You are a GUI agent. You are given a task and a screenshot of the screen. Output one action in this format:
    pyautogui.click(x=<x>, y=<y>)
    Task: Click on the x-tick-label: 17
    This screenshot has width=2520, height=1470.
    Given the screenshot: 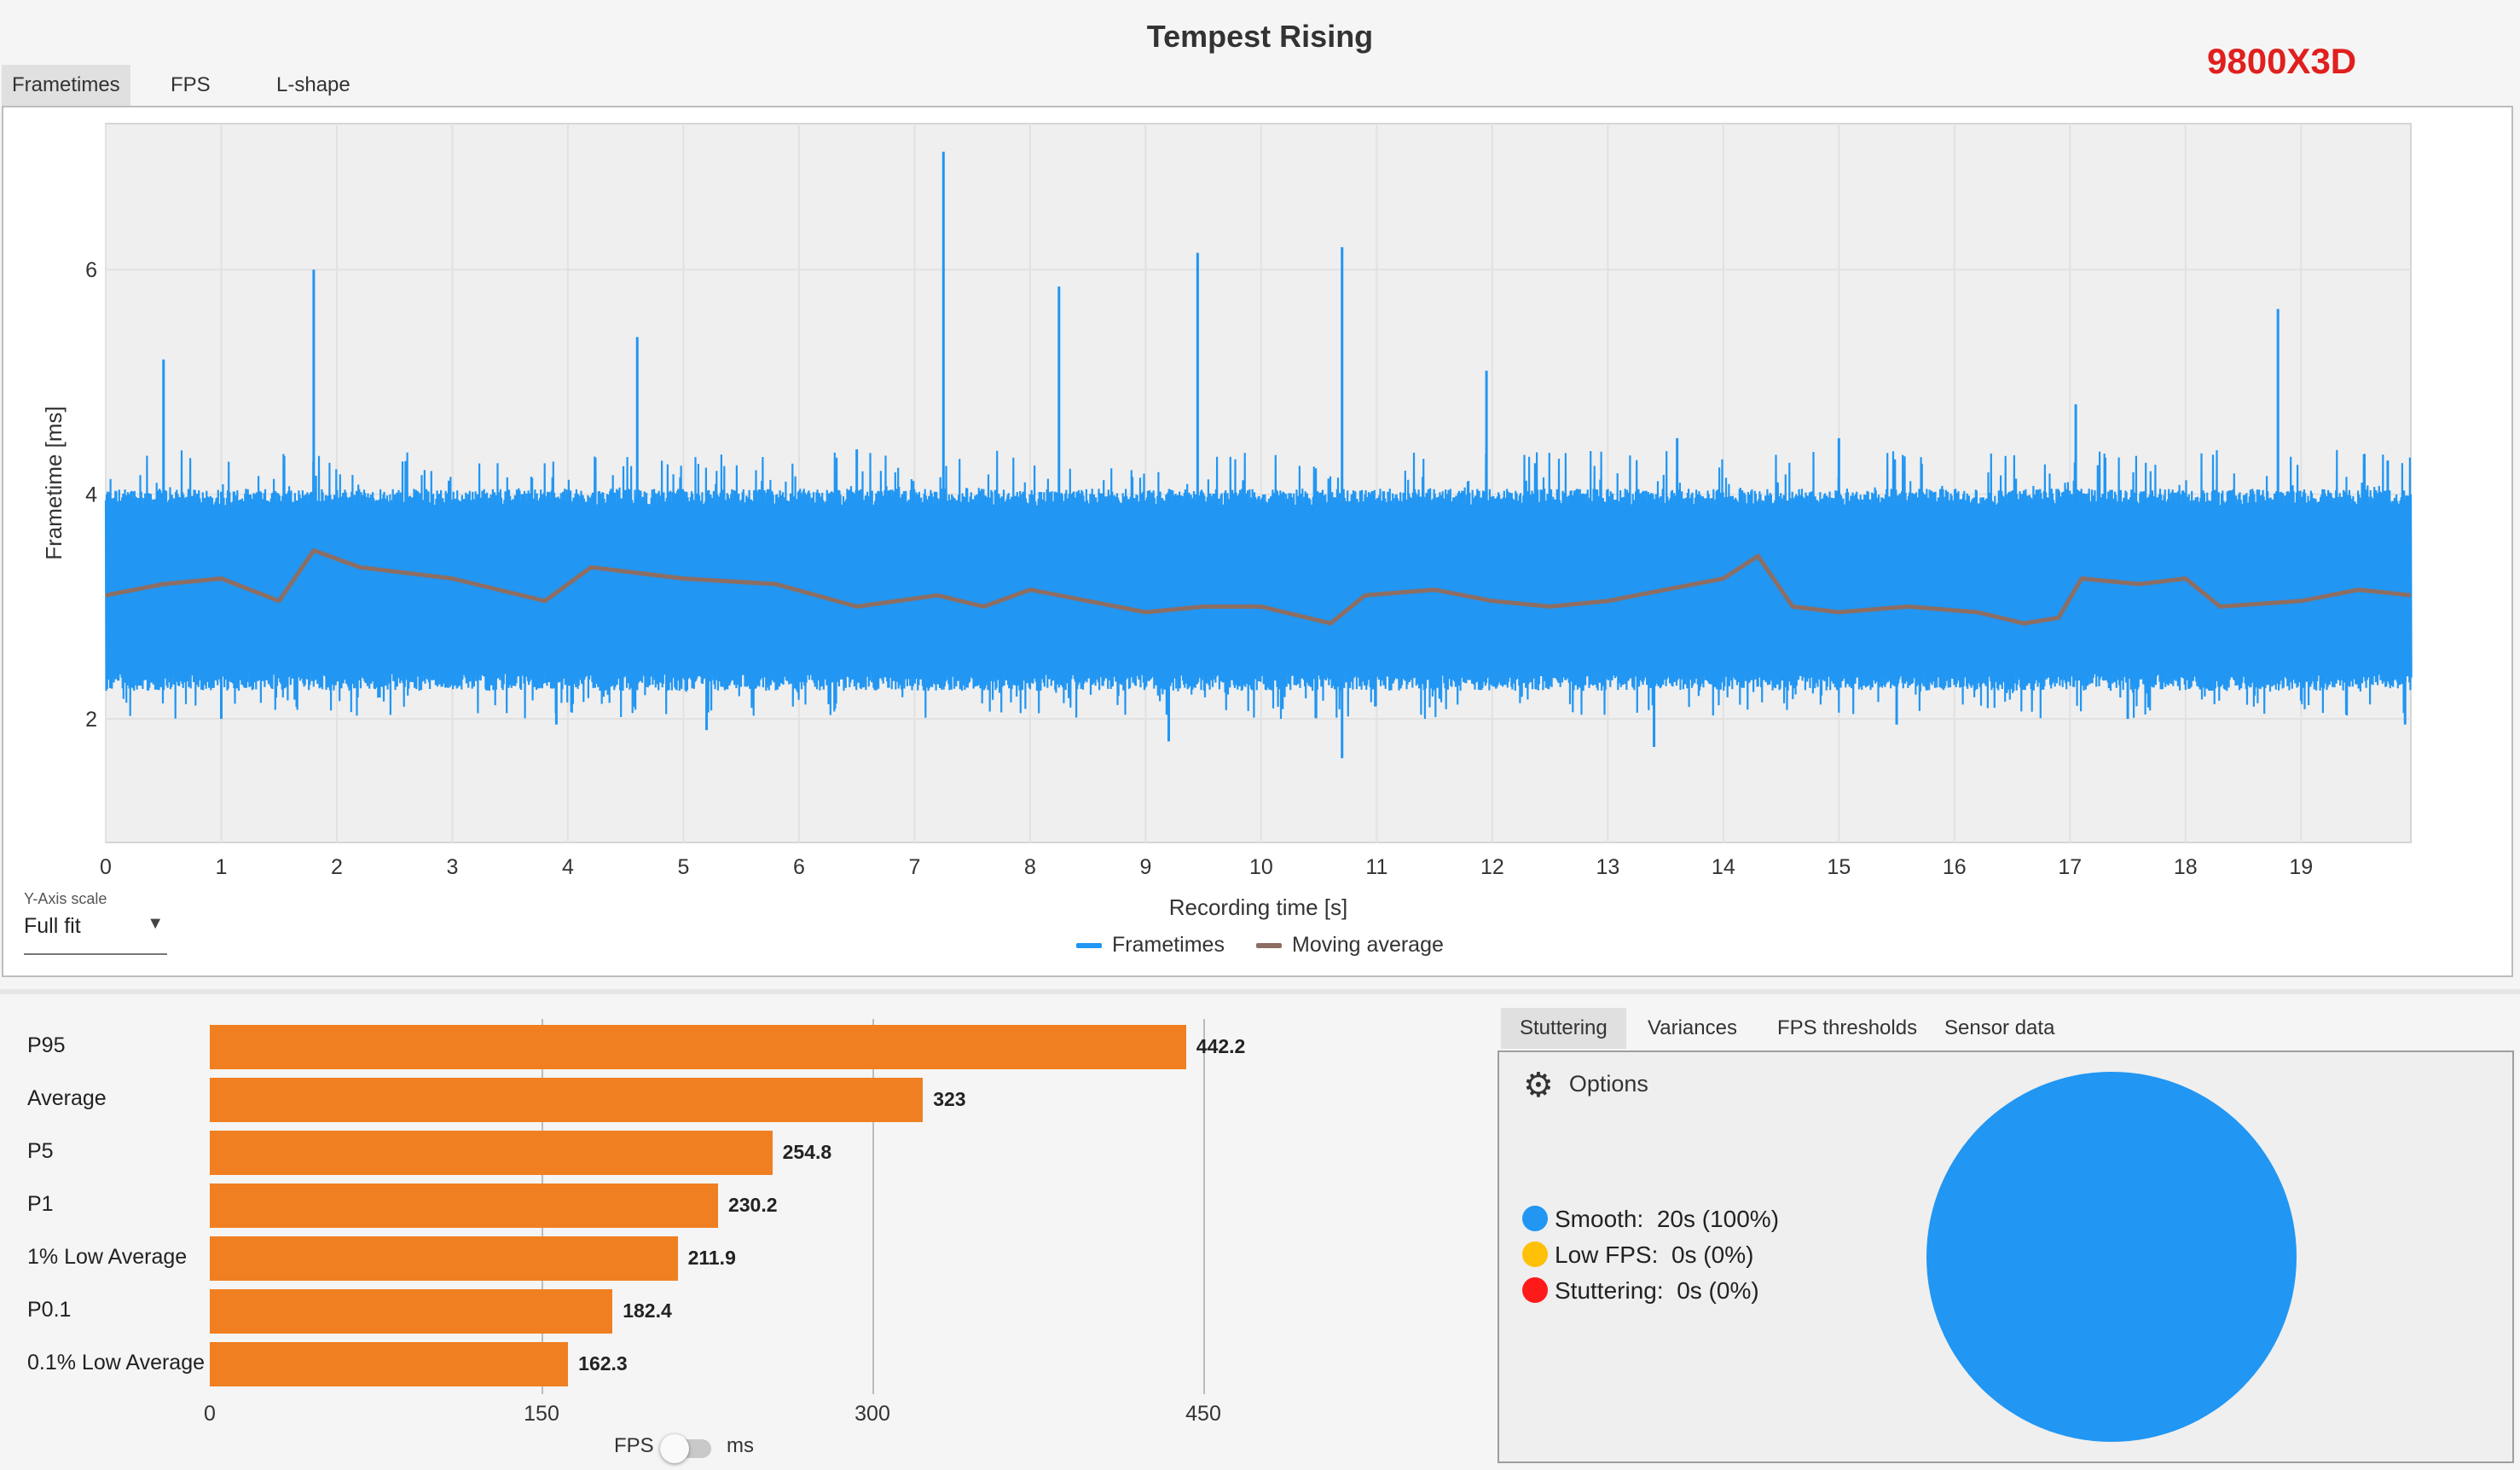 What is the action you would take?
    pyautogui.click(x=2070, y=867)
    